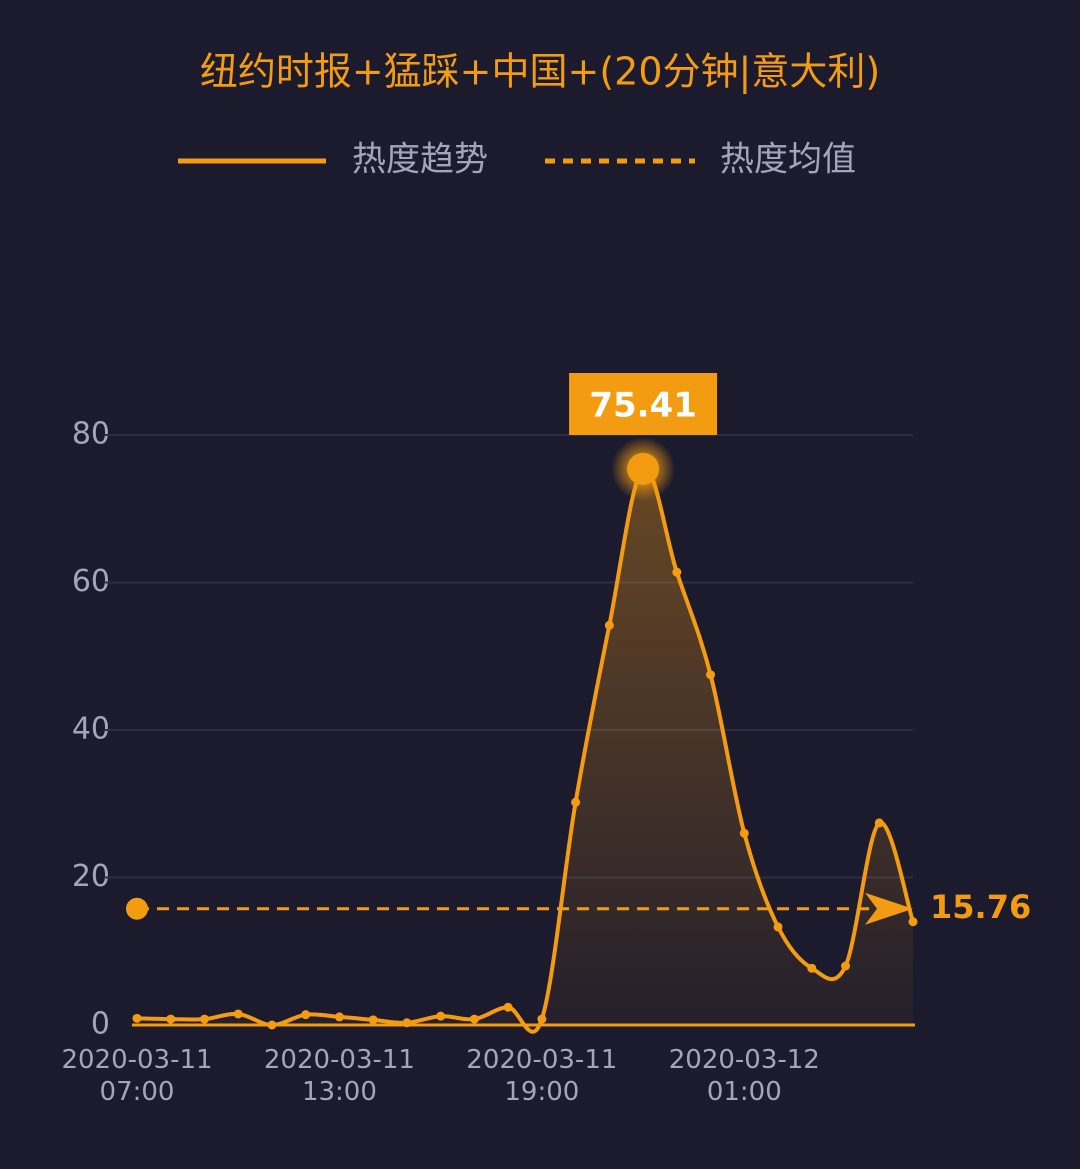 This screenshot has height=1169, width=1080. Describe the element at coordinates (91, 876) in the screenshot. I see `y-tick-label: 20` at that location.